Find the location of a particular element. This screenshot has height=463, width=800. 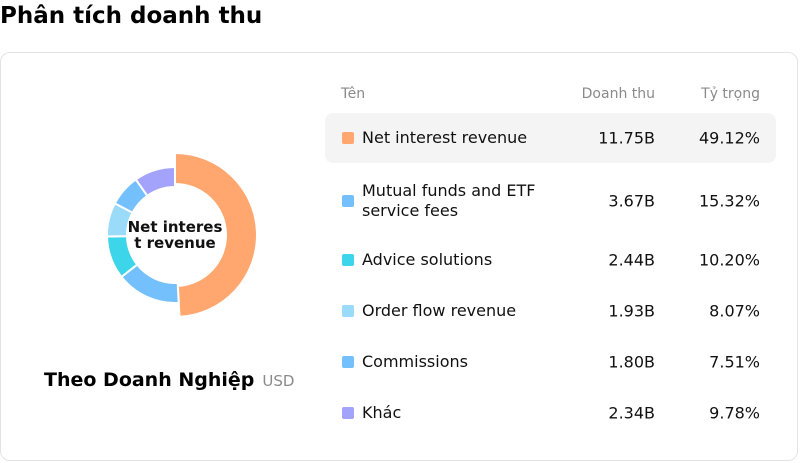

table-row: Khác 2.34B 9.78% is located at coordinates (550, 413).